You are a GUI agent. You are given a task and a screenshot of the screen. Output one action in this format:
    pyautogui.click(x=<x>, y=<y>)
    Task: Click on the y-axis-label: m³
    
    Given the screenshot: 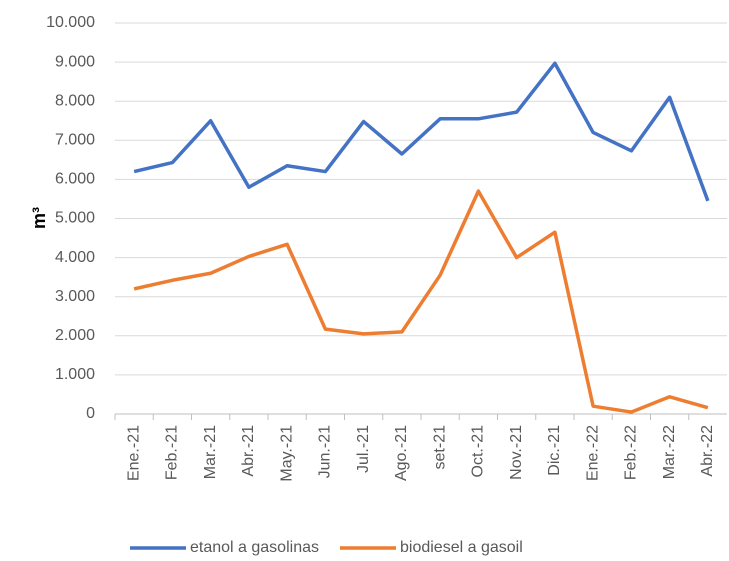 What is the action you would take?
    pyautogui.click(x=39, y=218)
    